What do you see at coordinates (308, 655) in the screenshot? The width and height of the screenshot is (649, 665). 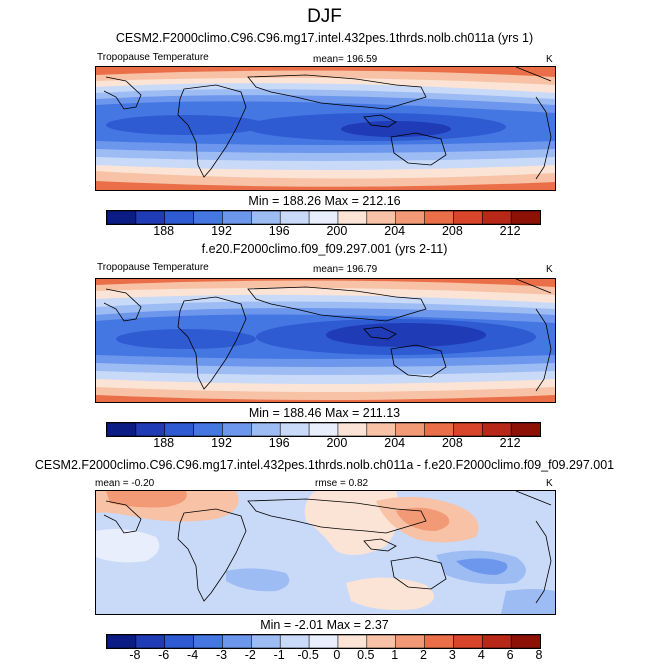 I see `colorbar-tick-label: -0.5` at bounding box center [308, 655].